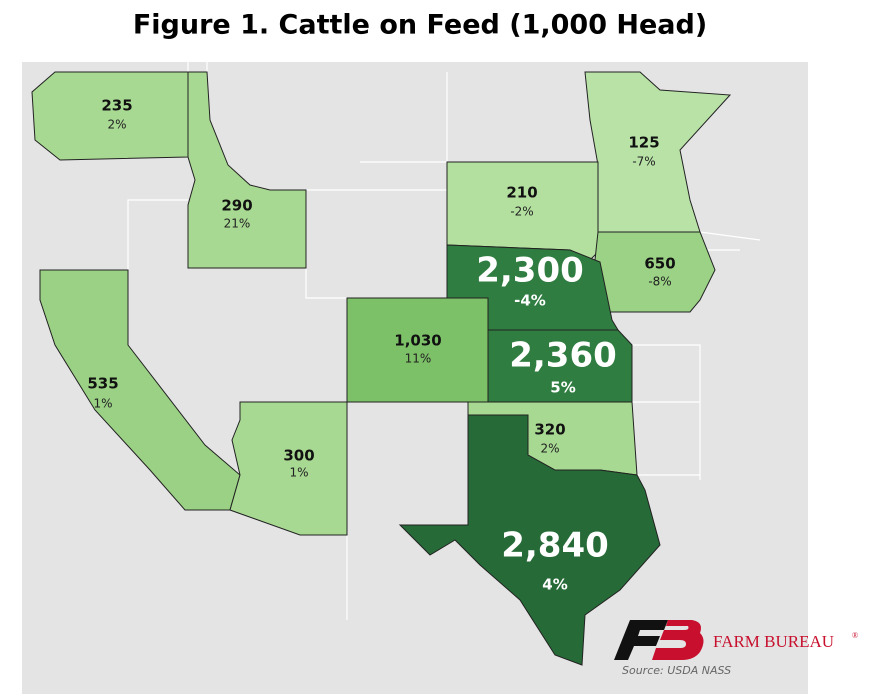  Describe the element at coordinates (521, 212) in the screenshot. I see `state-change: -2%` at that location.